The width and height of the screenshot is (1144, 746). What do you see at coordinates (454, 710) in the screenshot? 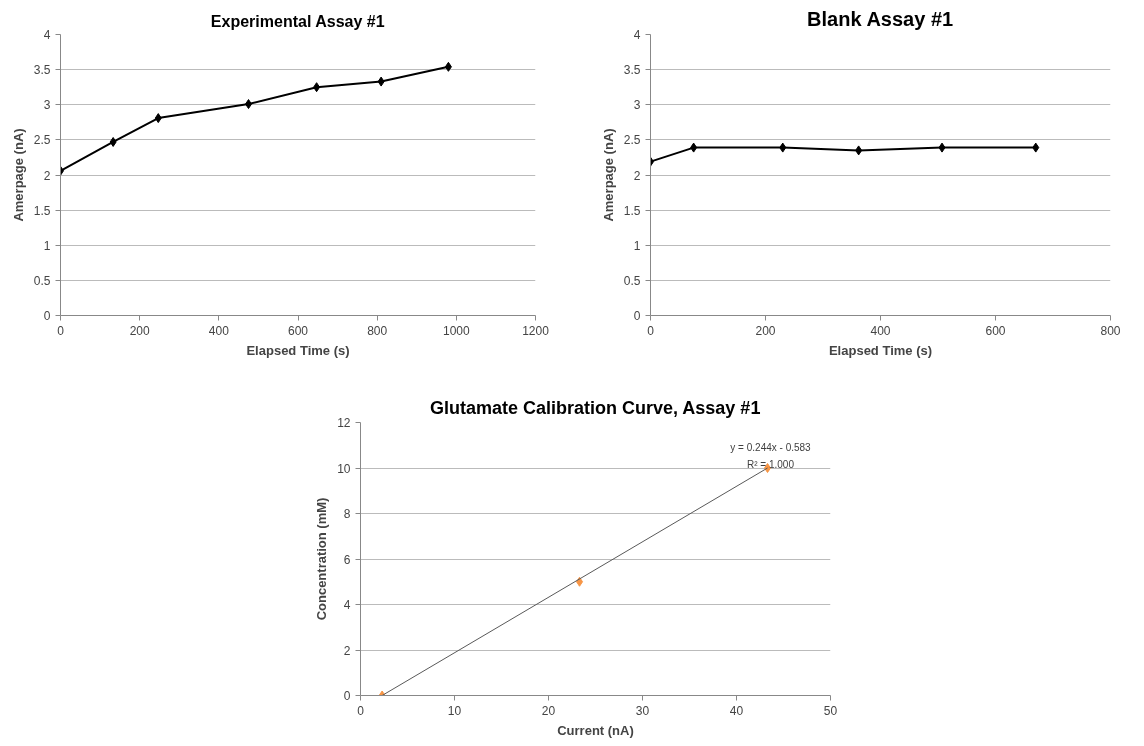
I see `x-tick-label: 10` at bounding box center [454, 710].